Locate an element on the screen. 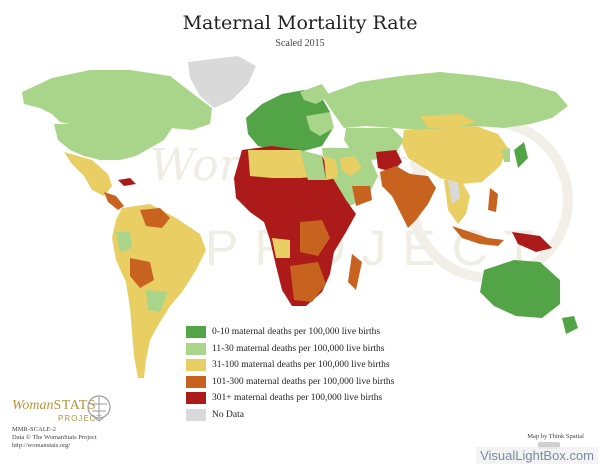 Image resolution: width=600 pixels, height=464 pixels. region-mongolia is located at coordinates (448, 121).